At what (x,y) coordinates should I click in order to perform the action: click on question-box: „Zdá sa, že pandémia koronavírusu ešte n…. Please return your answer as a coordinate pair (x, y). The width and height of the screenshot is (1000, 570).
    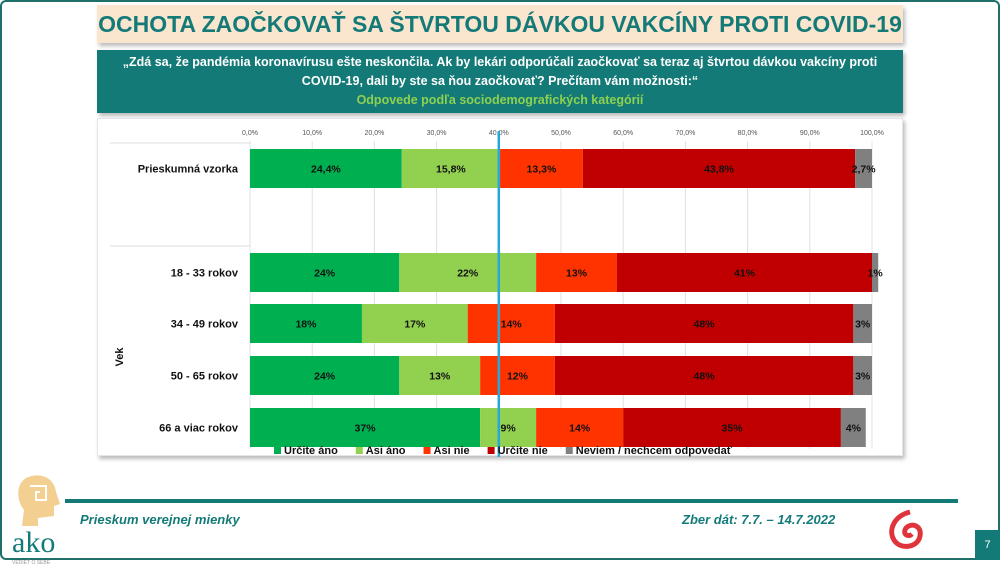
    Looking at the image, I should click on (500, 81).